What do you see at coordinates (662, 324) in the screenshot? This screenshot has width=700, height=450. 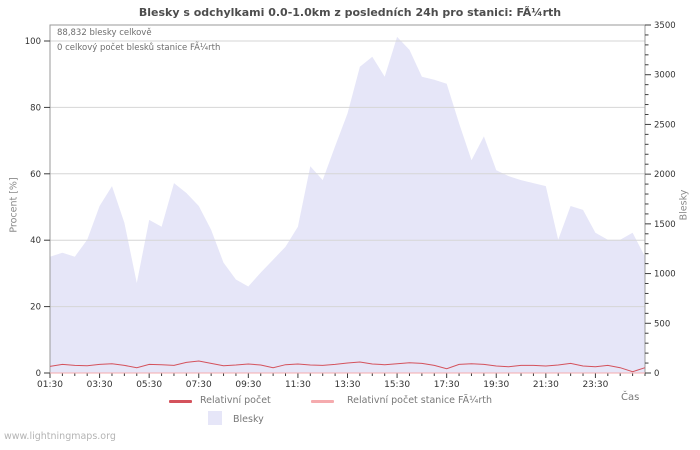 I see `svg-text: 500` at bounding box center [662, 324].